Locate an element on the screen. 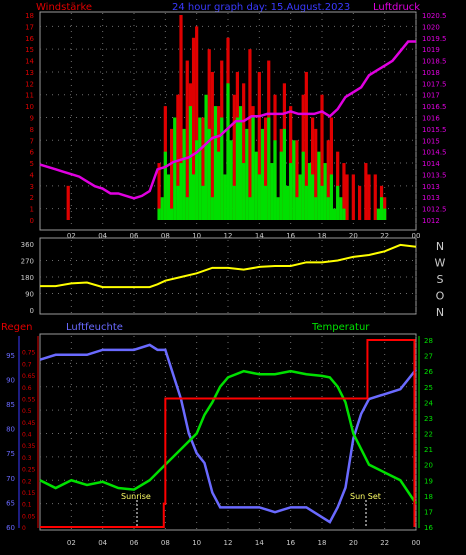 This screenshot has width=466, height=555. rain-tick: 0.05 is located at coordinates (29, 516).